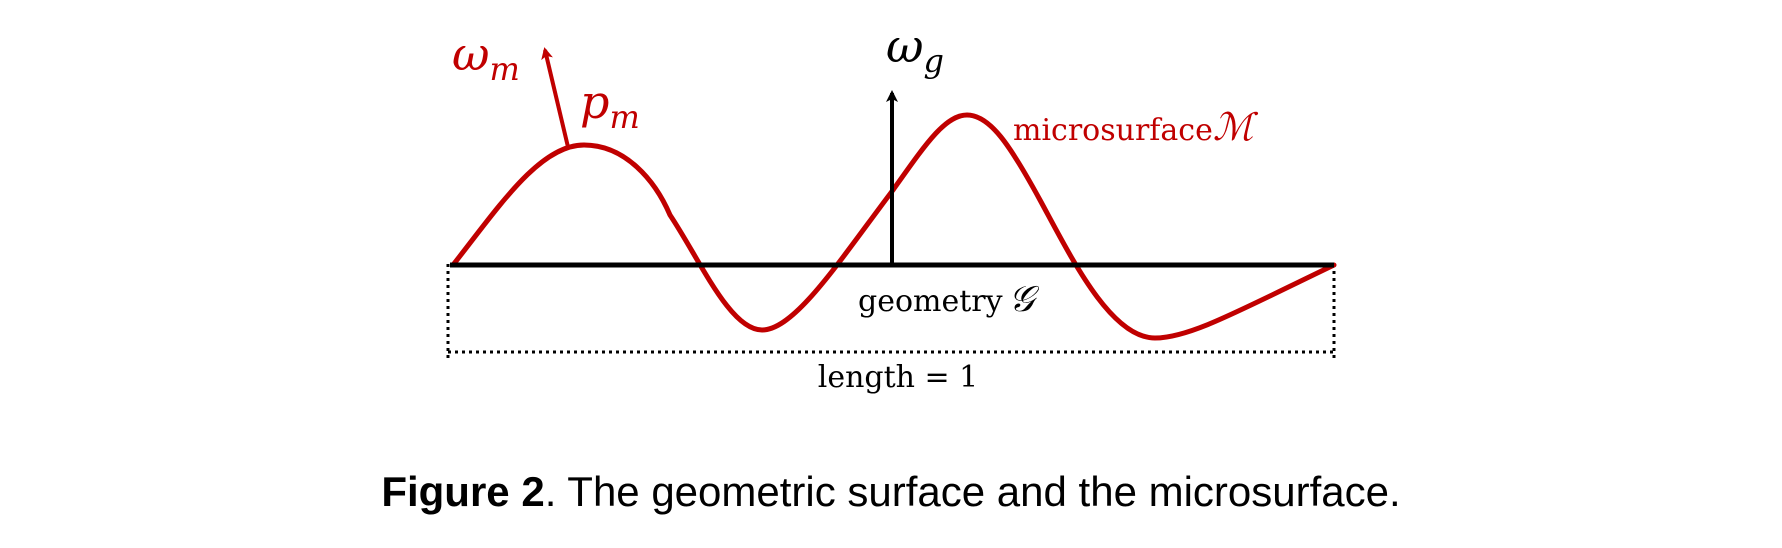 The height and width of the screenshot is (548, 1782). What do you see at coordinates (1236, 127) in the screenshot?
I see `microsurface-symbol: ℳ` at bounding box center [1236, 127].